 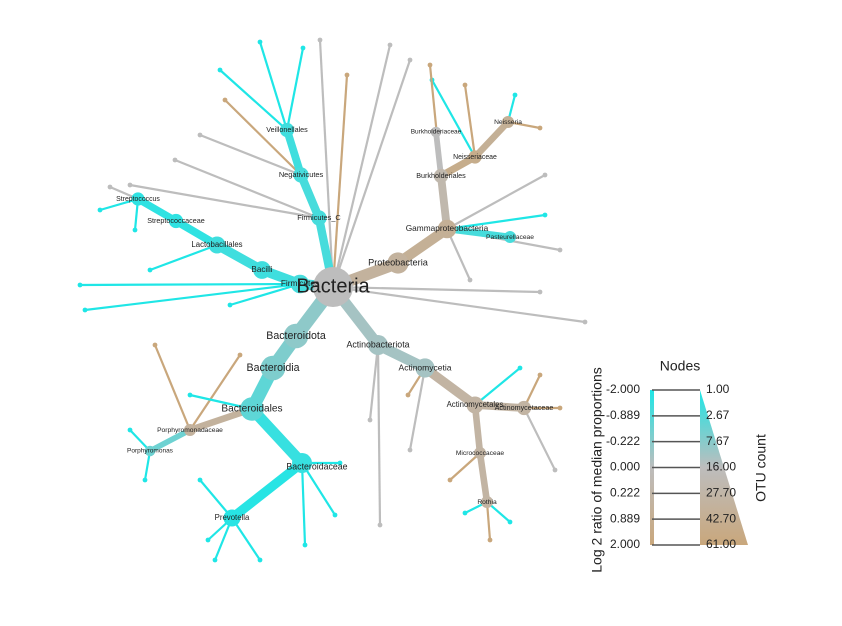 I want to click on size-tick-label: 61.00, so click(x=721, y=544).